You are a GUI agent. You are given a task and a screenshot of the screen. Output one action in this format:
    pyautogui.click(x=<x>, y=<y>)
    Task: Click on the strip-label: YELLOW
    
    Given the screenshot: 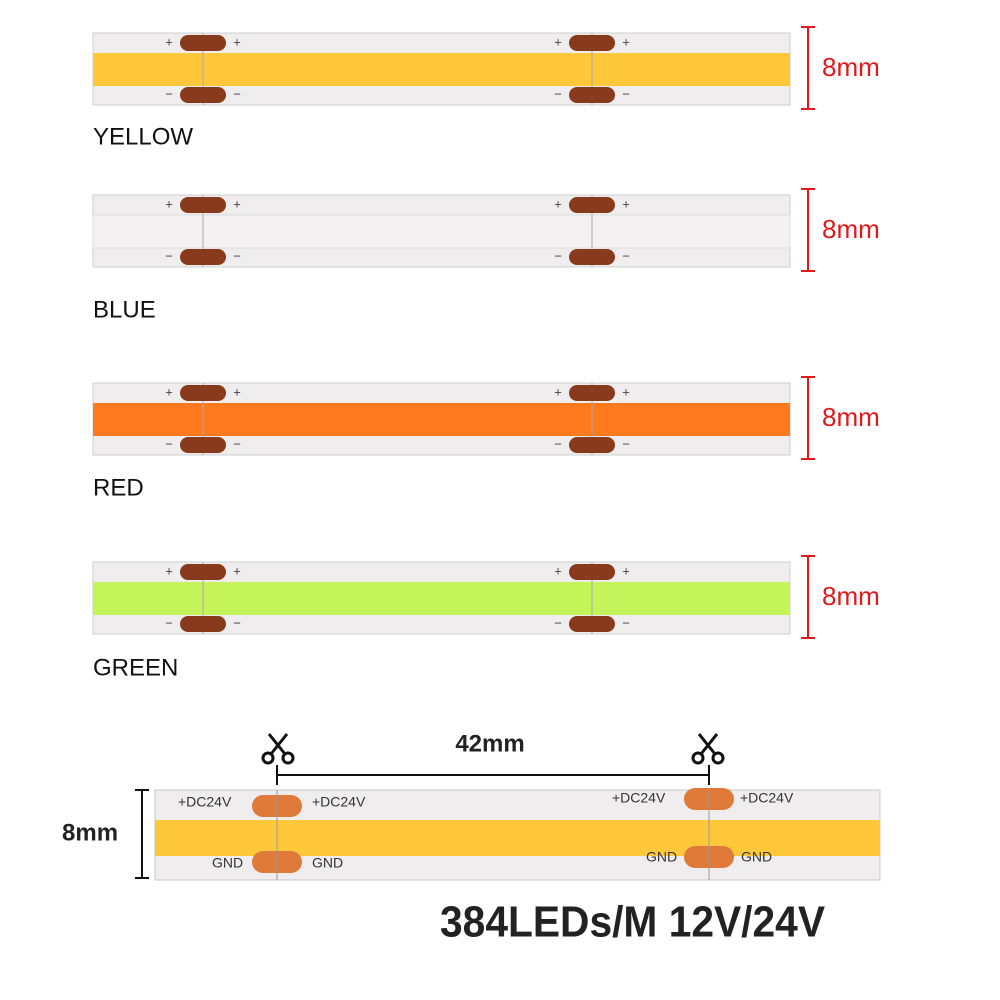 What is the action you would take?
    pyautogui.click(x=143, y=136)
    